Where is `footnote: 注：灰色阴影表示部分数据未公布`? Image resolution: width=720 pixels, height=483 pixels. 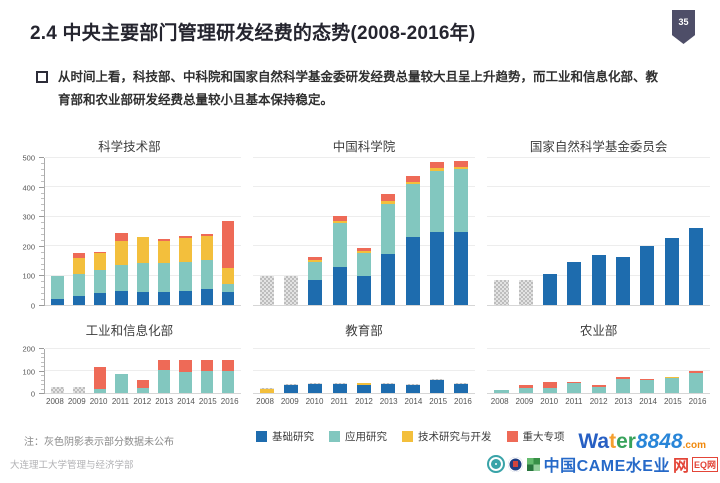
footnote: 注：灰色阴影表示部分数据未公布 is located at coordinates (99, 442).